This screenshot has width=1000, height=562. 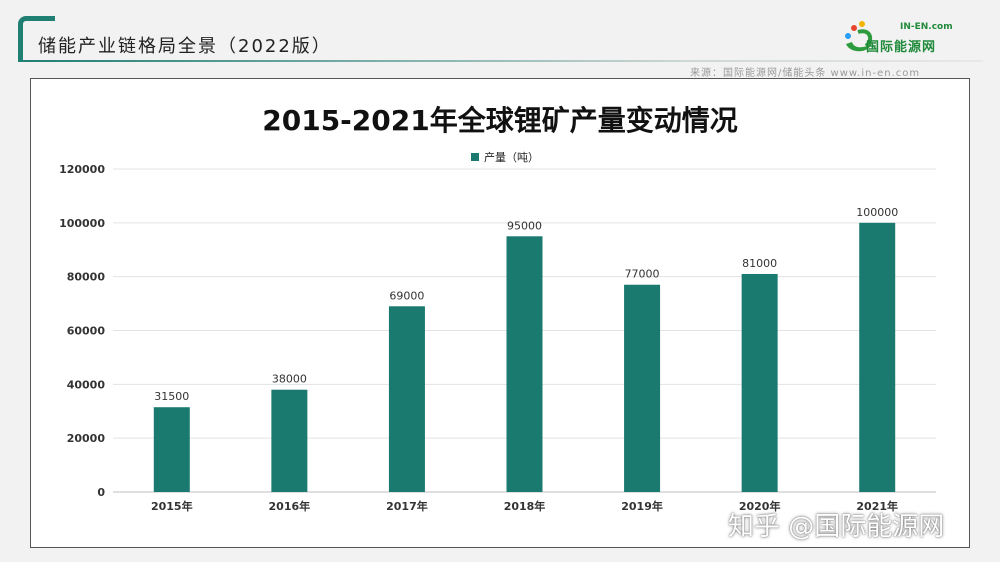 What do you see at coordinates (101, 492) in the screenshot?
I see `y-tick-label: 0` at bounding box center [101, 492].